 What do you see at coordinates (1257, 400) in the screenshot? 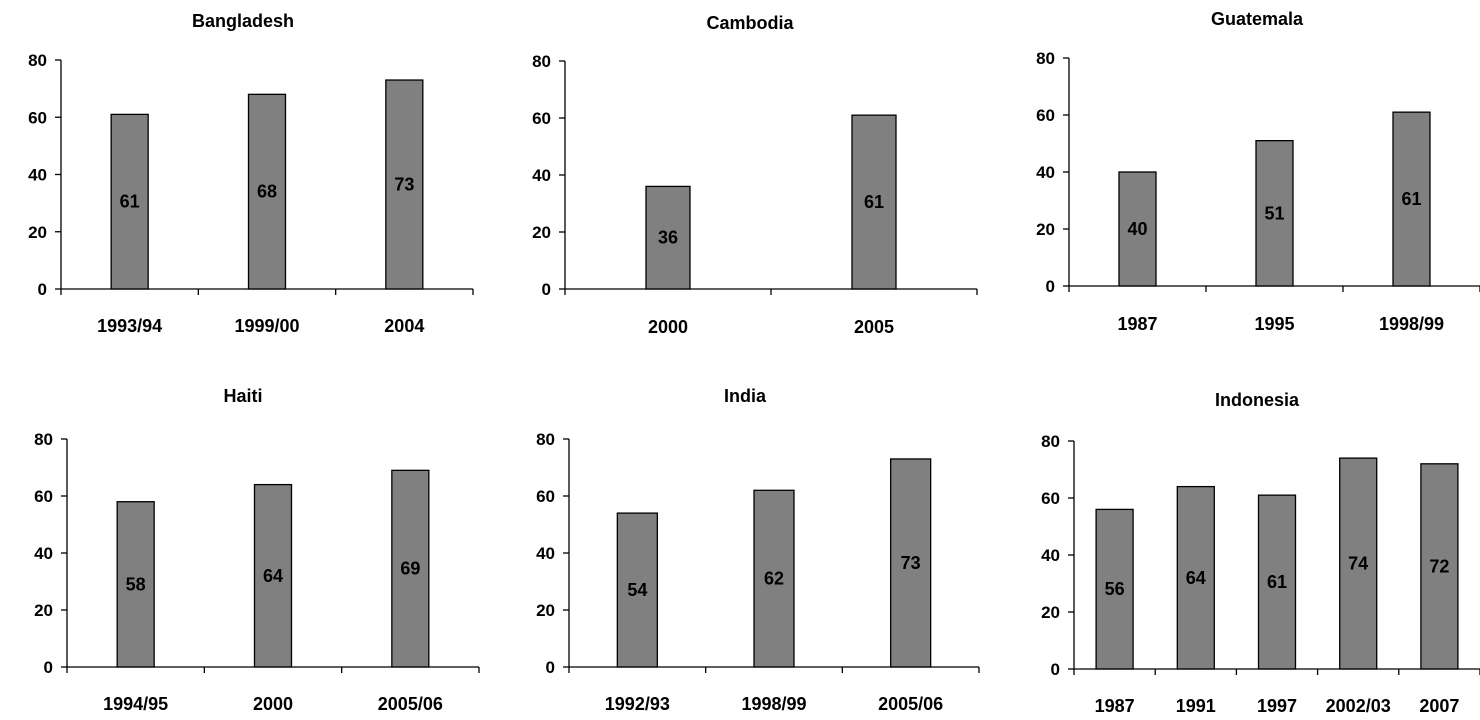
I see `chart-title: Indonesia` at bounding box center [1257, 400].